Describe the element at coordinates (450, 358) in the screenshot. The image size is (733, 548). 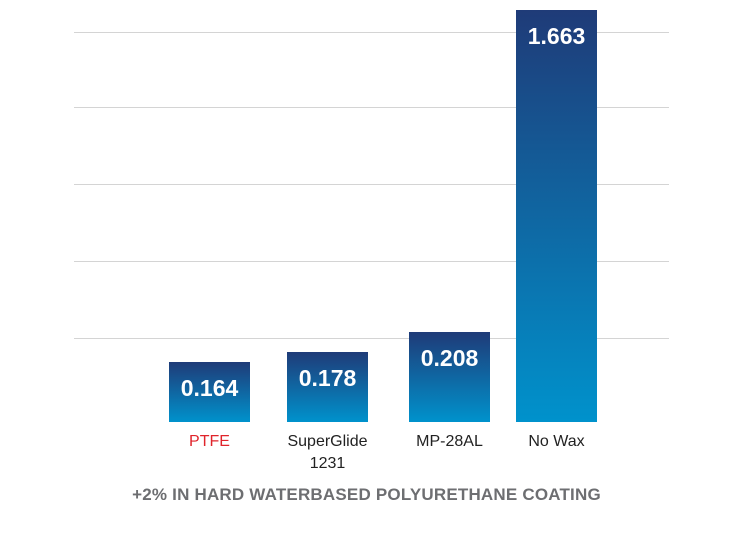
I see `bar-value-label-3: 0.208` at that location.